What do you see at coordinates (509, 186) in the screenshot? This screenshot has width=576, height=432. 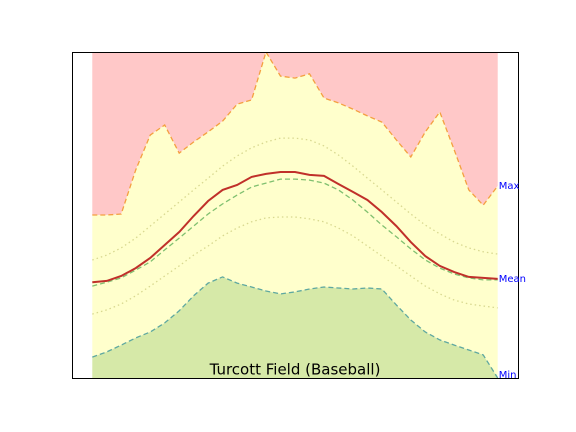 I see `series-label: Max` at bounding box center [509, 186].